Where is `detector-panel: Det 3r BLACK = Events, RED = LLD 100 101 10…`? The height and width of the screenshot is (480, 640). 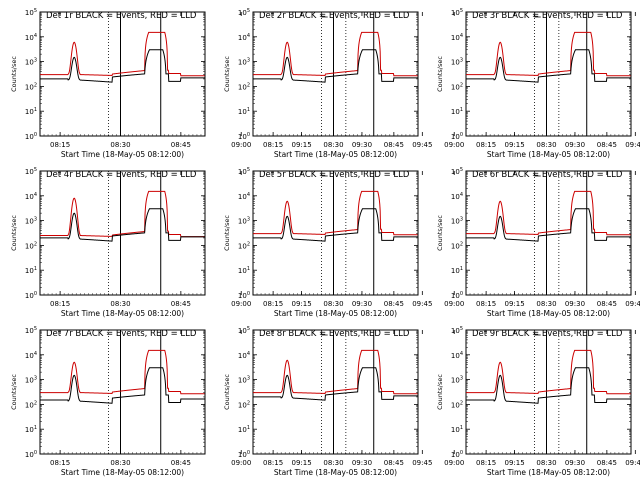
detector-panel: Det 3r BLACK = Events, RED = LLD 100 101 10… is located at coordinates (534, 83).